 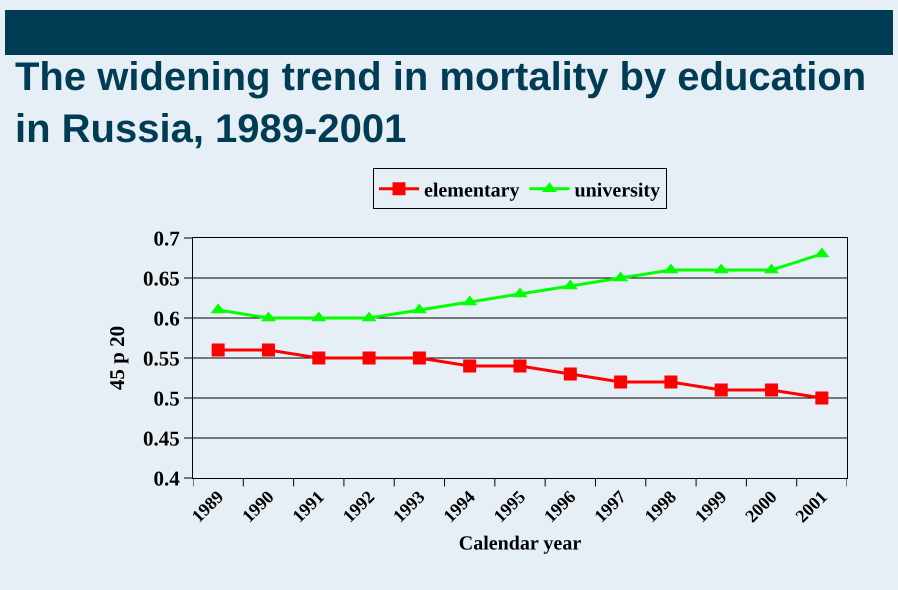 I want to click on y-tick-label: 0.6, so click(x=167, y=318).